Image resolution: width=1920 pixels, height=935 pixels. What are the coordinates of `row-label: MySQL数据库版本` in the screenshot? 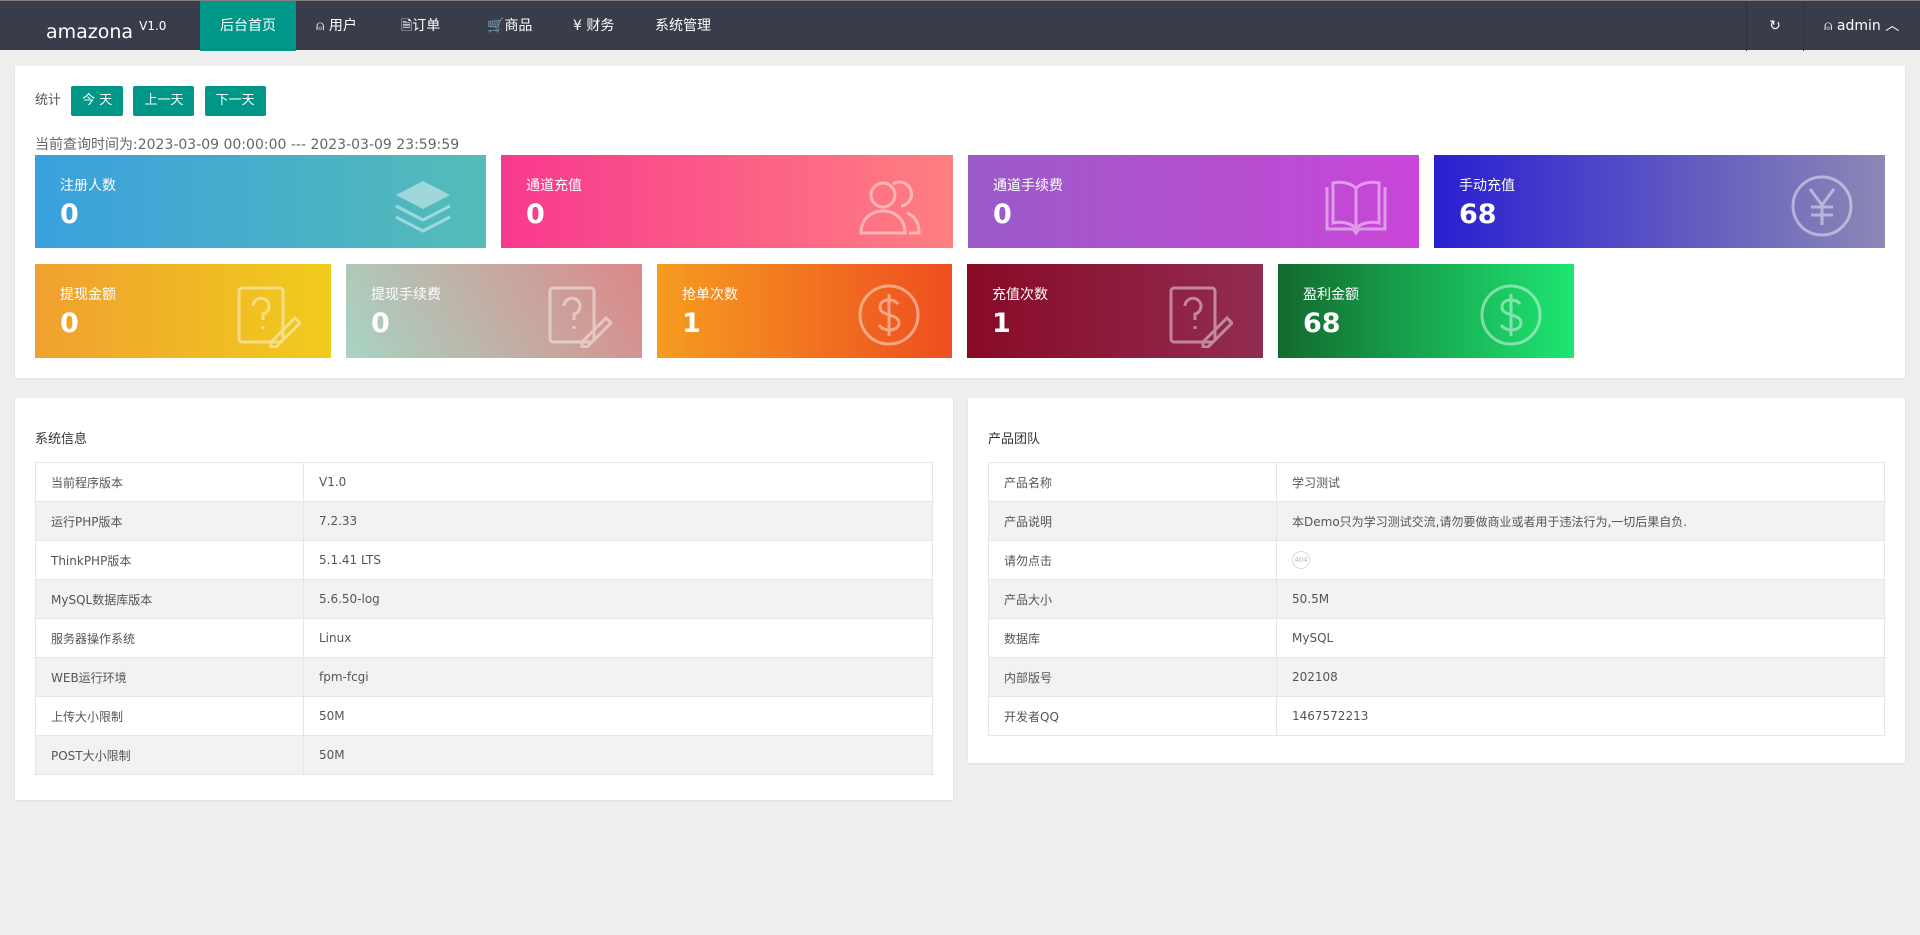 It's located at (169, 599).